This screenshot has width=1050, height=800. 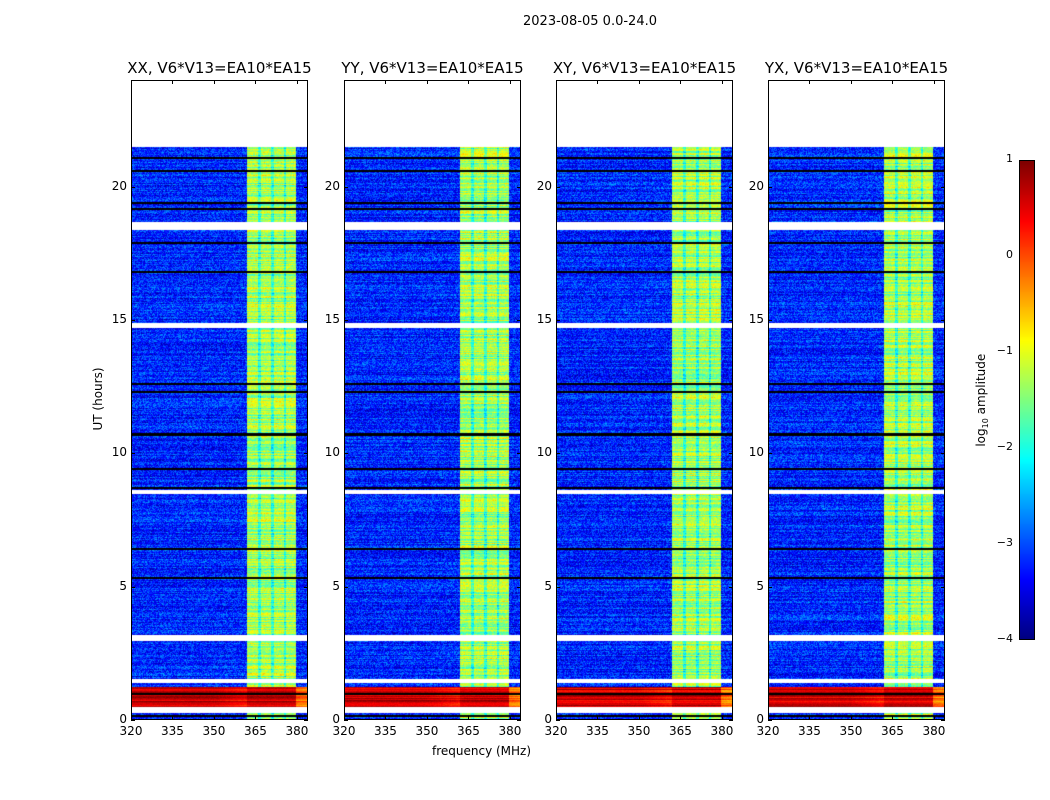 What do you see at coordinates (1004, 446) in the screenshot?
I see `colorbar-tick-label: −2` at bounding box center [1004, 446].